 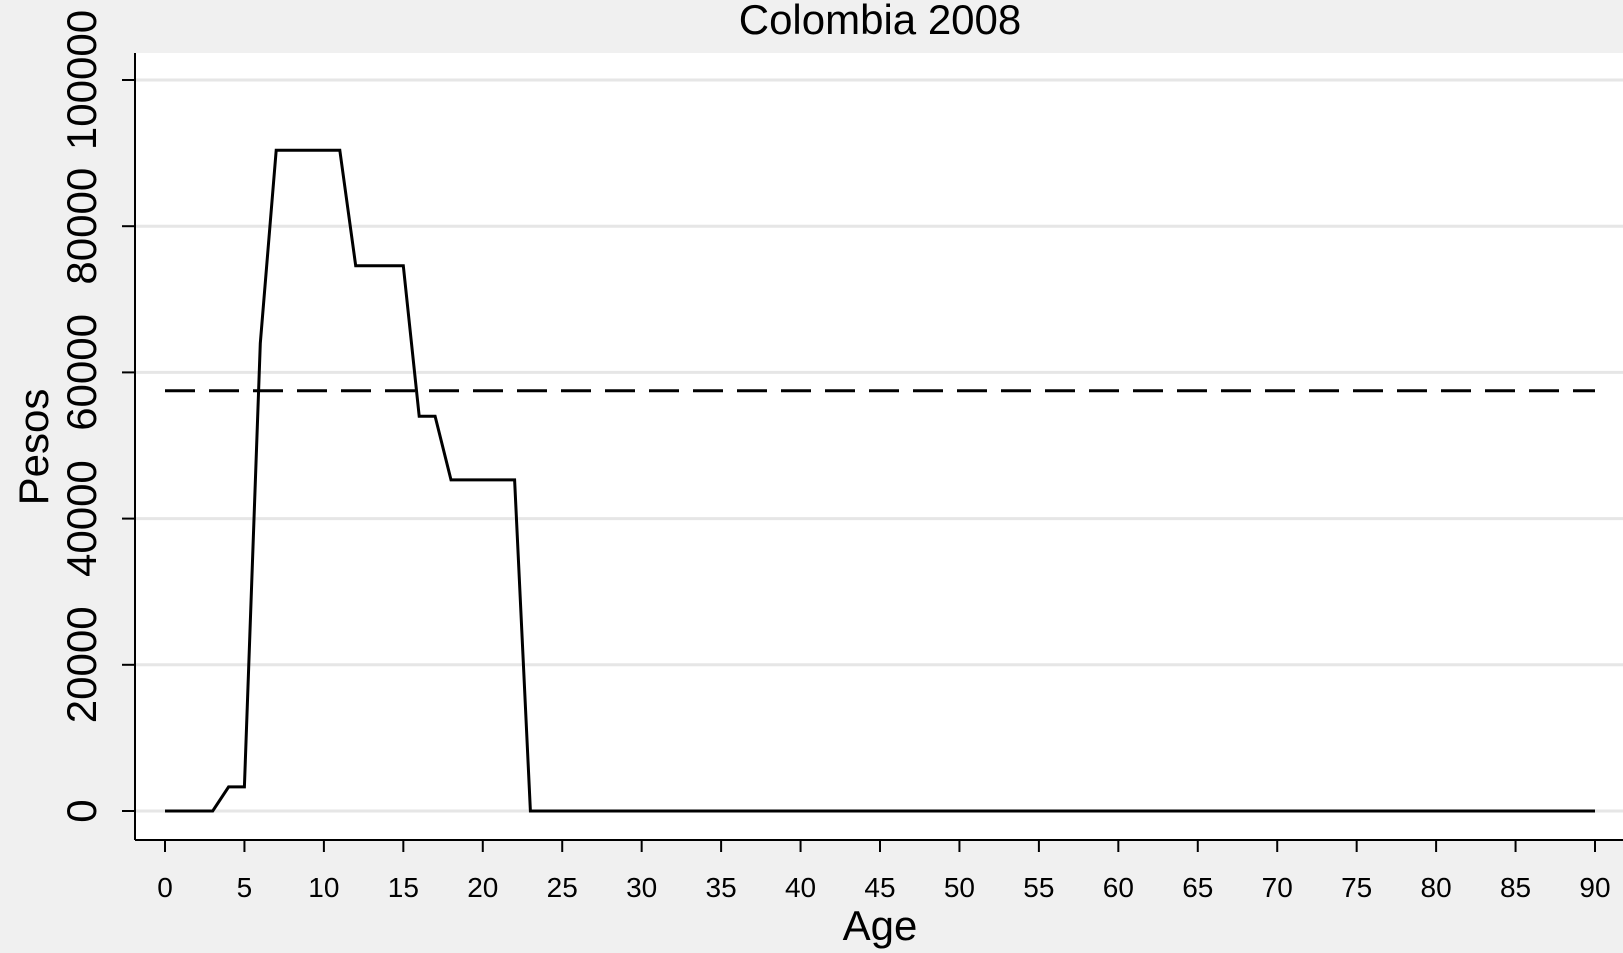 I want to click on x-tick-label: 60, so click(x=1118, y=887).